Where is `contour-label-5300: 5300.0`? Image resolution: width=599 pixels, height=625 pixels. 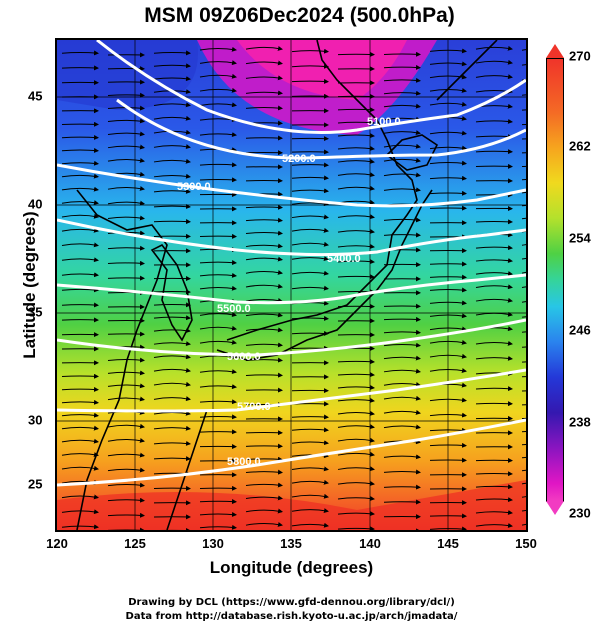 contour-label-5300: 5300.0 is located at coordinates (194, 187).